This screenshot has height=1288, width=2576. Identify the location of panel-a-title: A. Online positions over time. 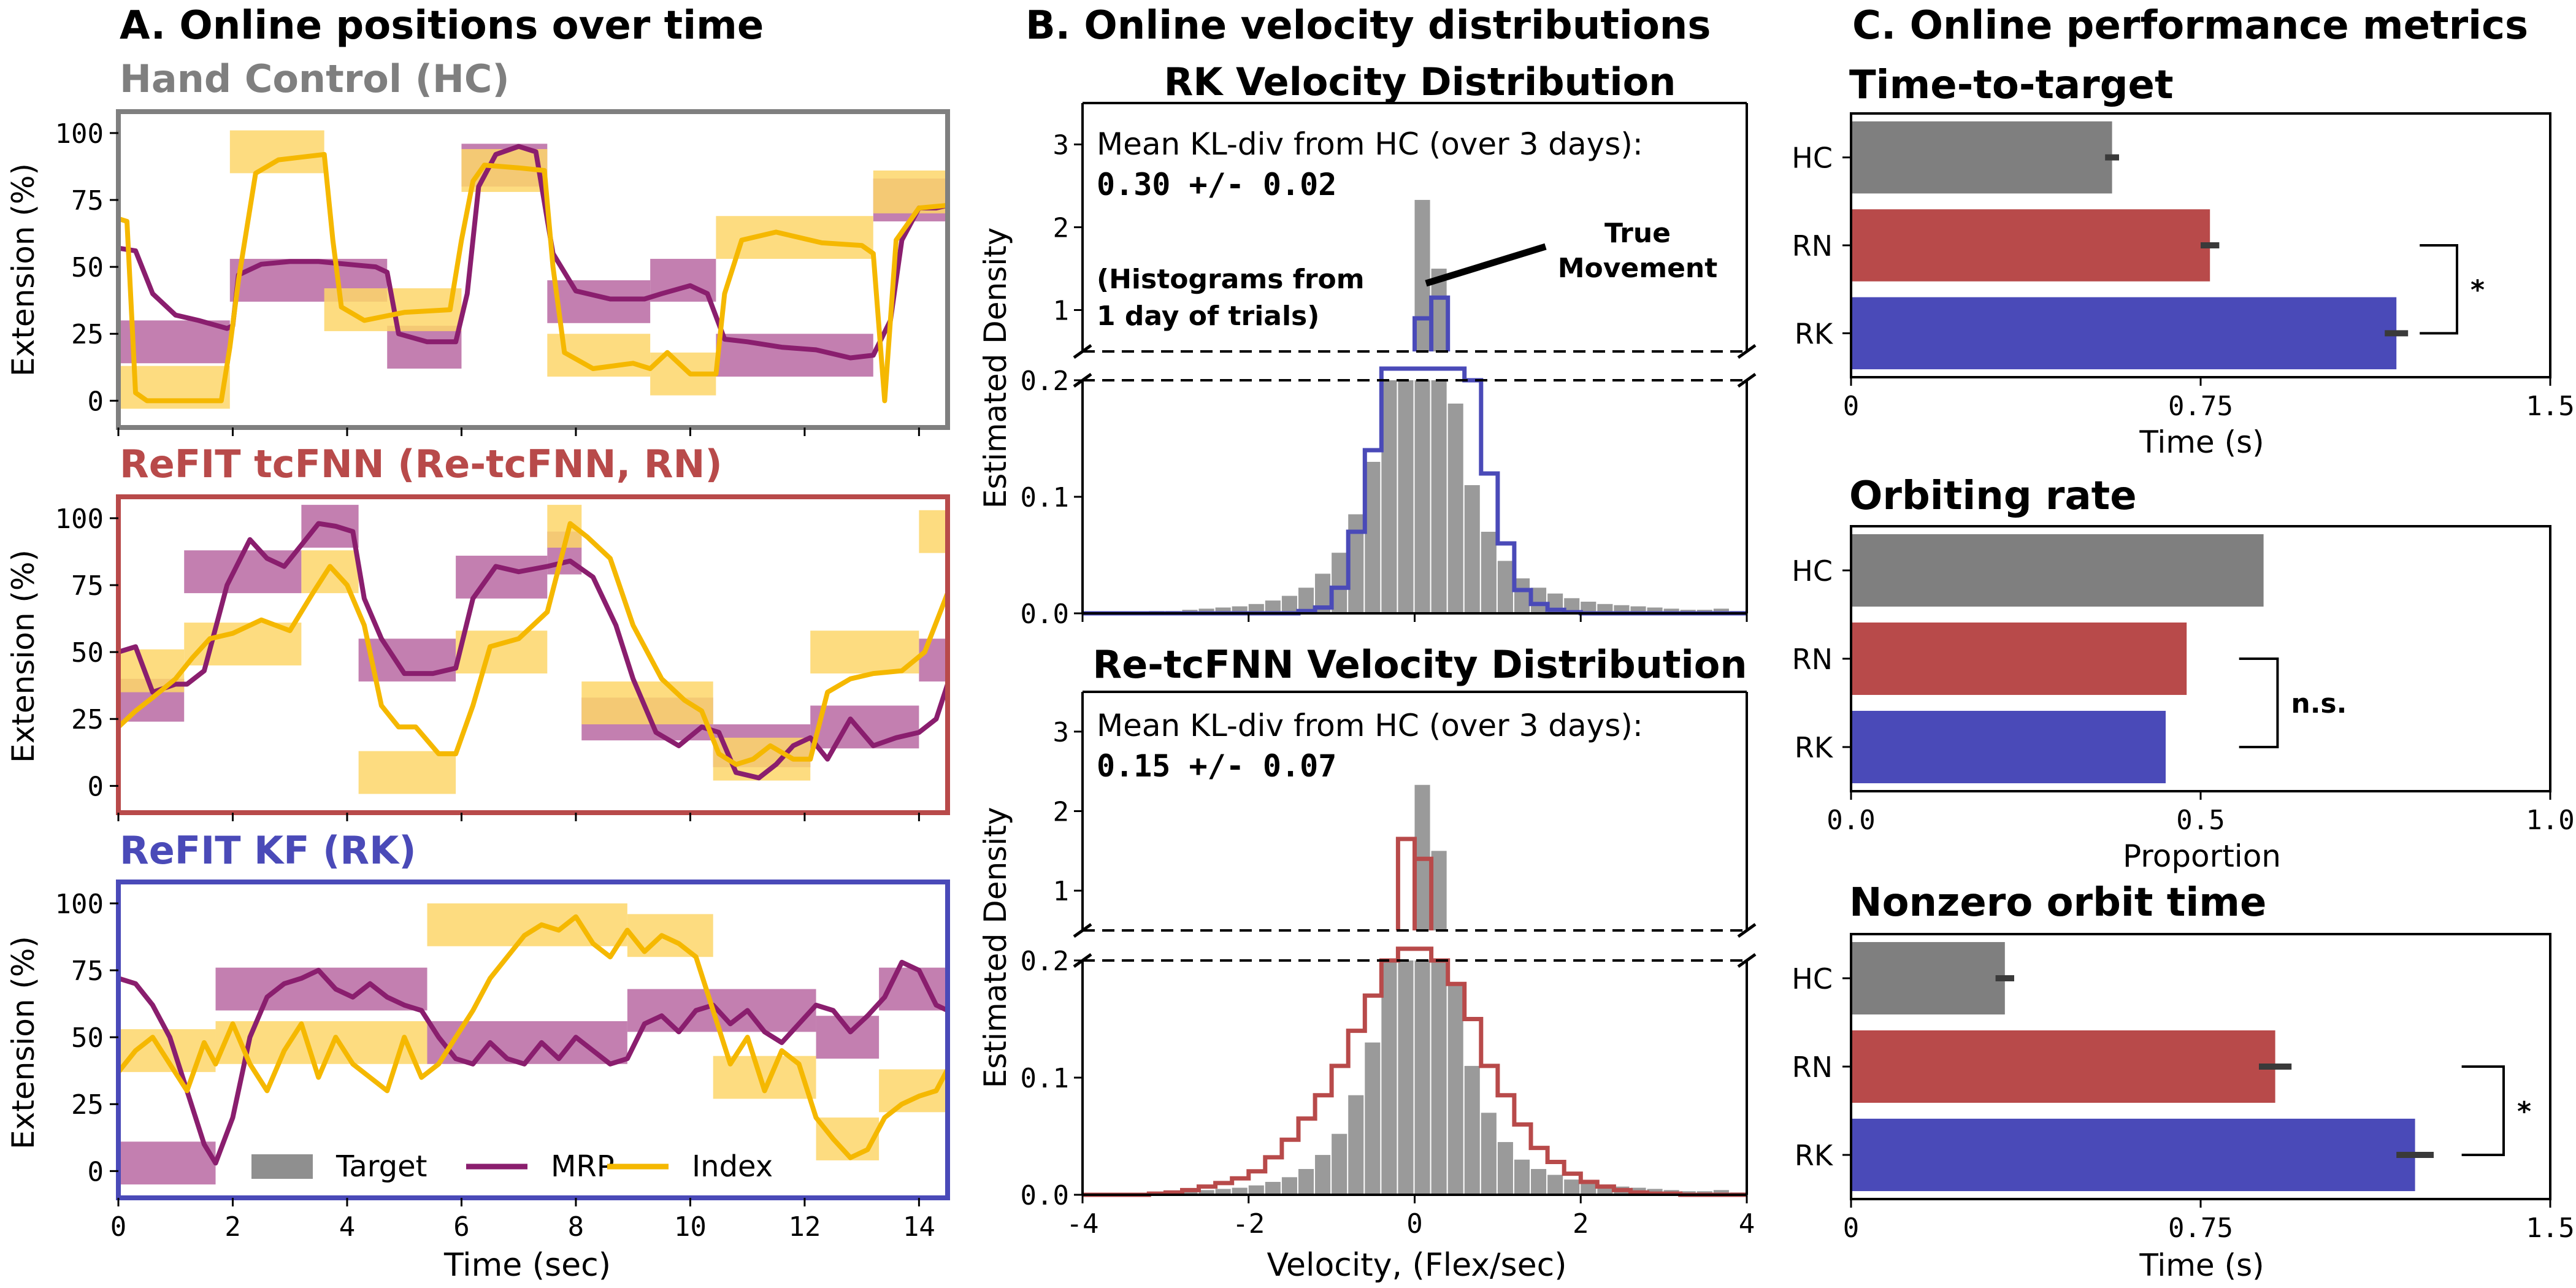
(442, 25).